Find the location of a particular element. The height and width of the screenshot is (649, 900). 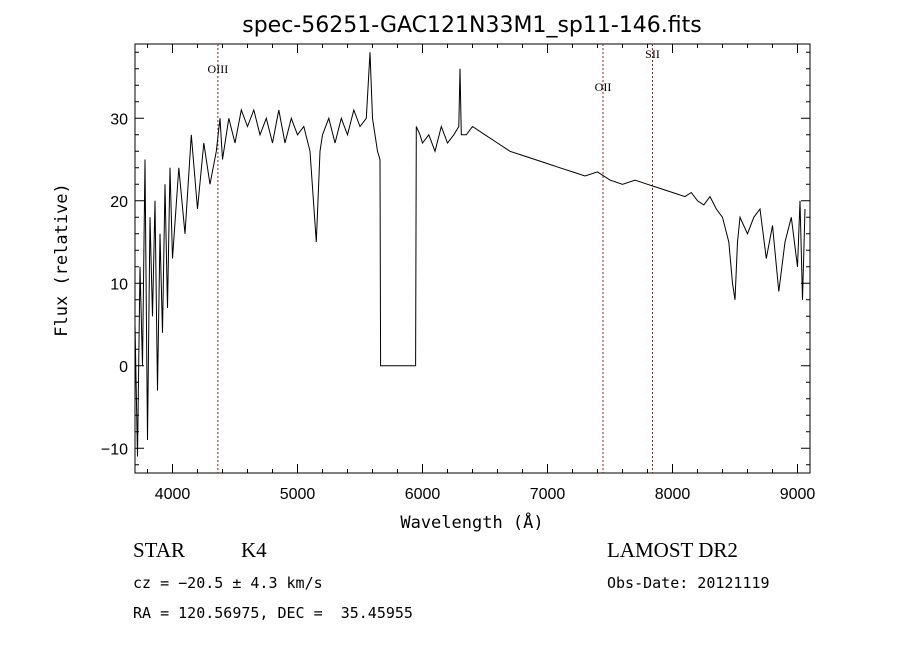

coordinates: RA = 120.56975, DEC = 35.45955 is located at coordinates (273, 613).